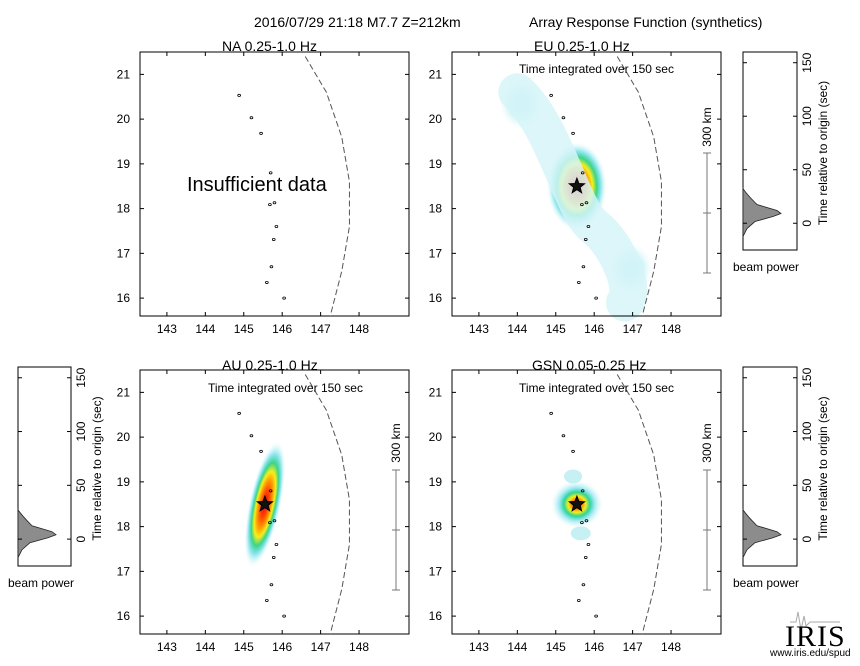  What do you see at coordinates (810, 653) in the screenshot?
I see `iris-url: www.iris.edu/spud` at bounding box center [810, 653].